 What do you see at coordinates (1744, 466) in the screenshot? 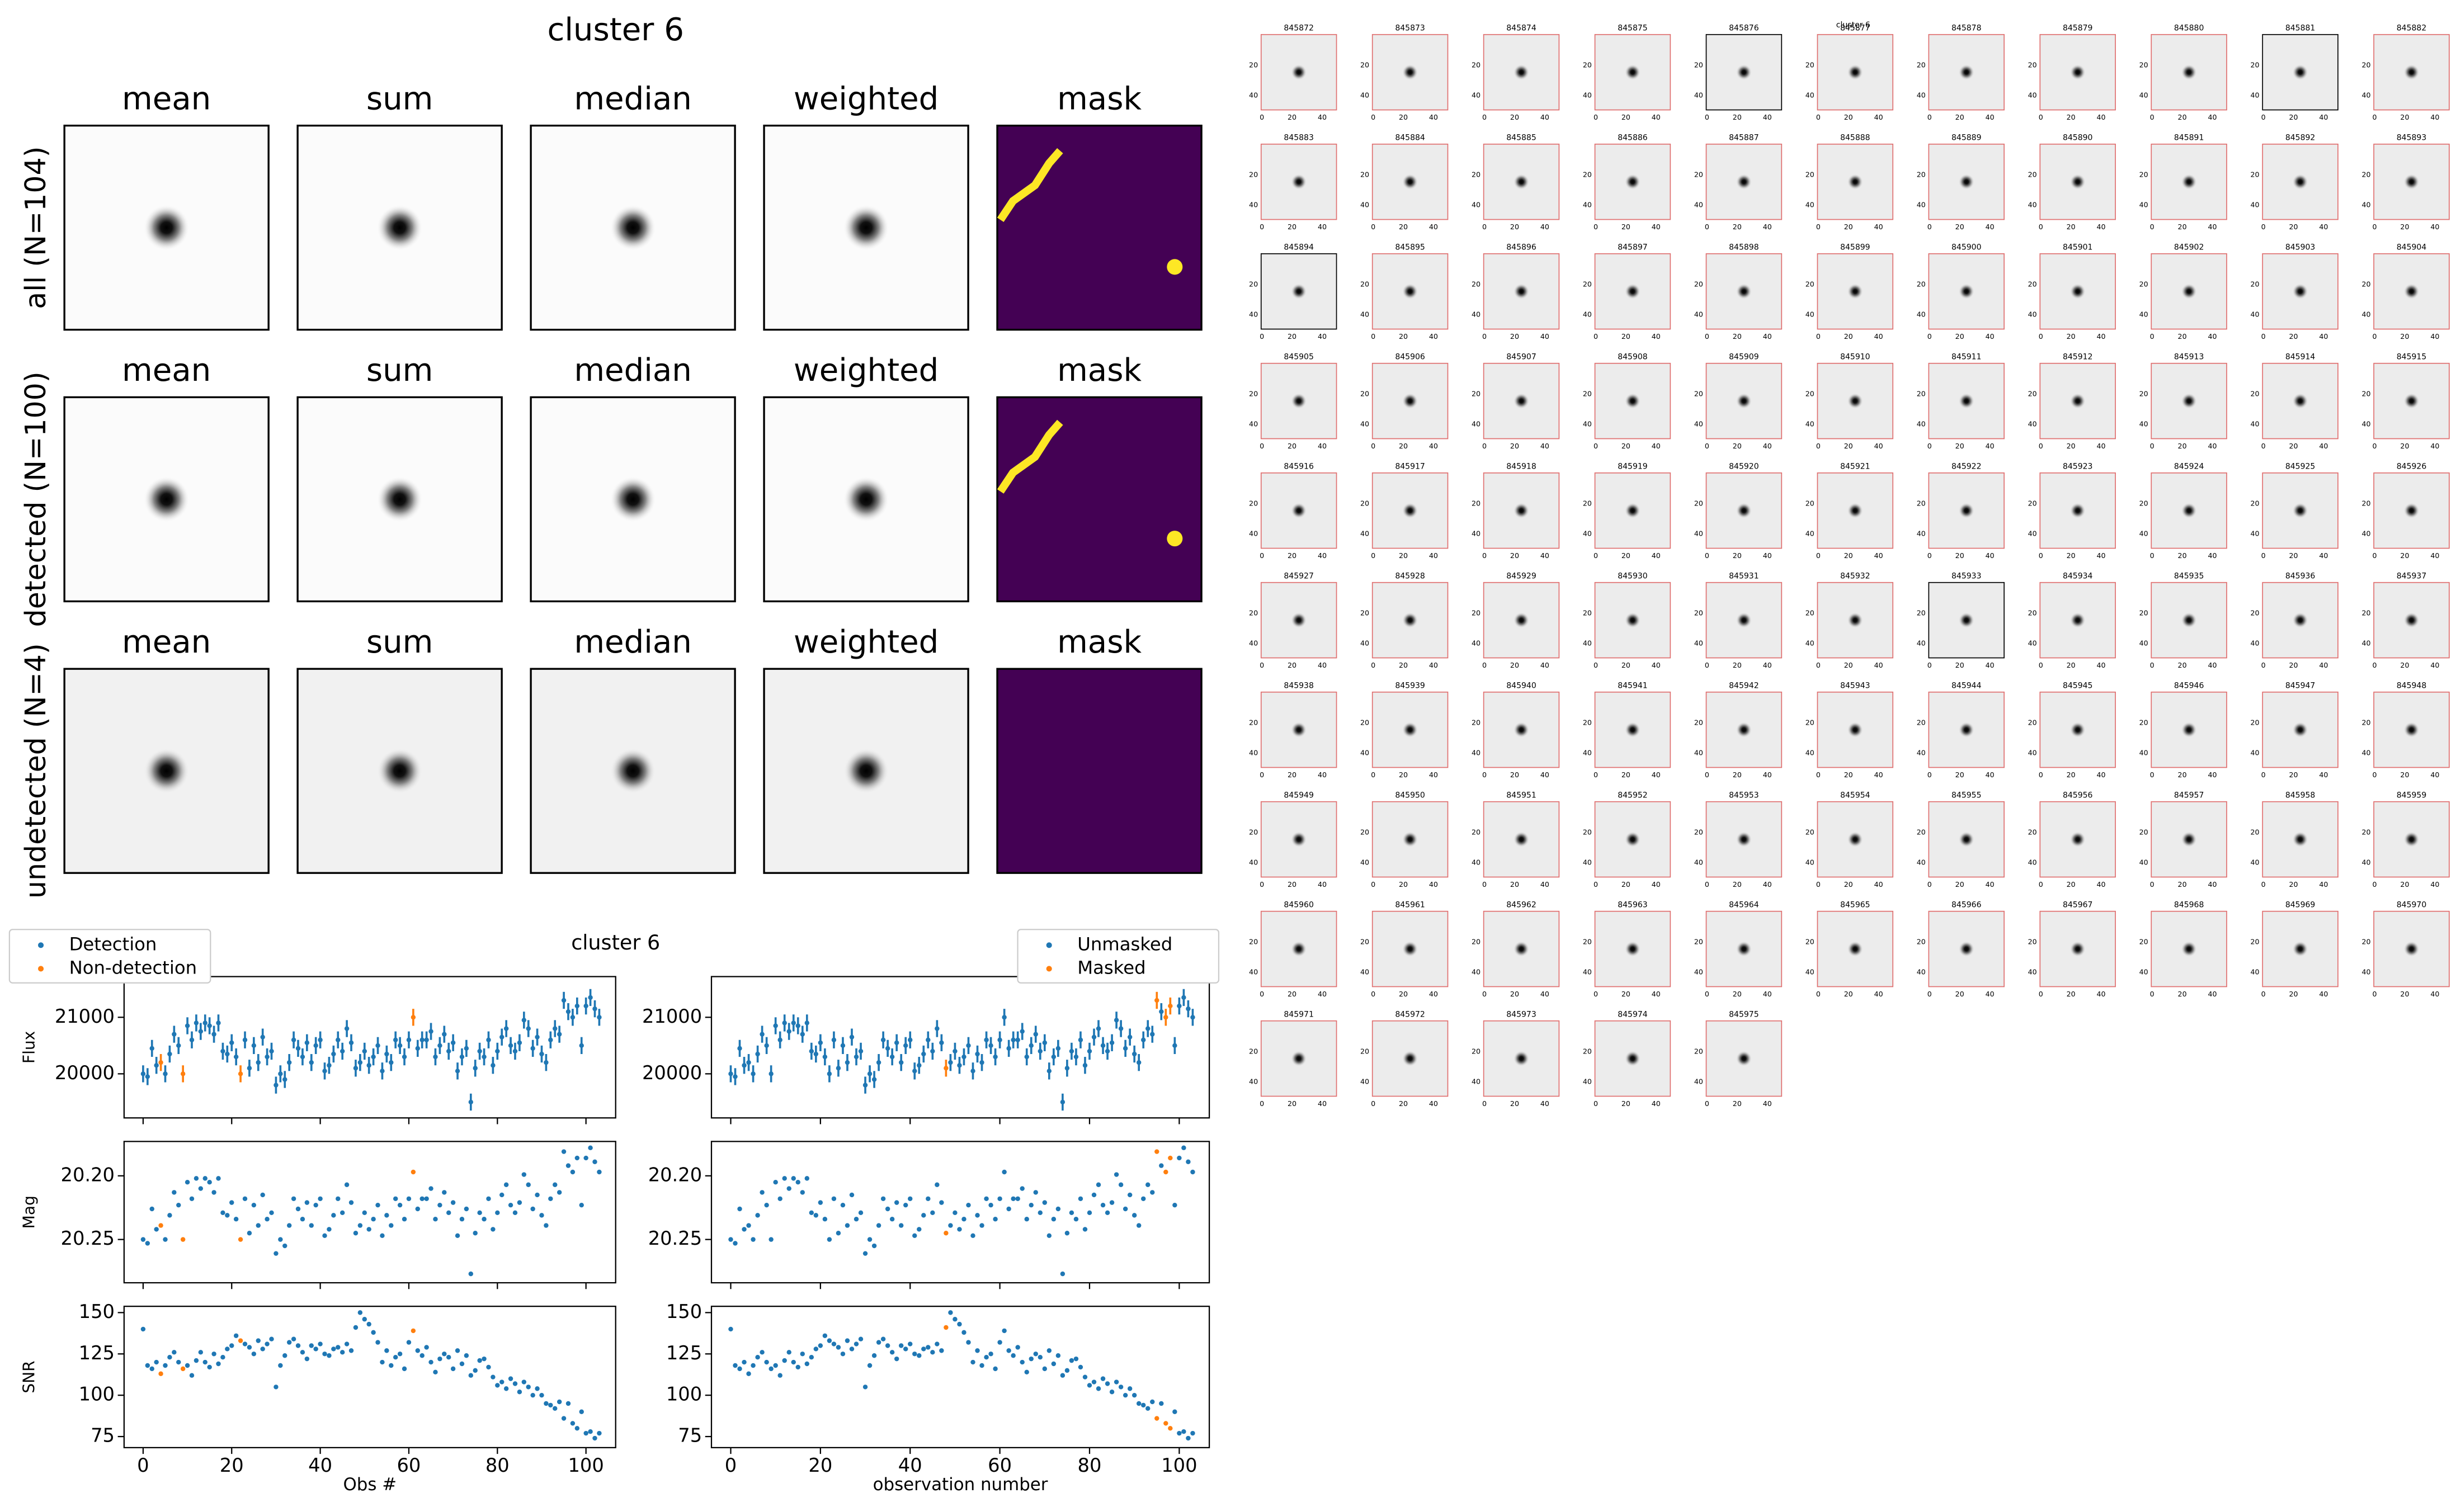
I see `stamp-title: 845920` at bounding box center [1744, 466].